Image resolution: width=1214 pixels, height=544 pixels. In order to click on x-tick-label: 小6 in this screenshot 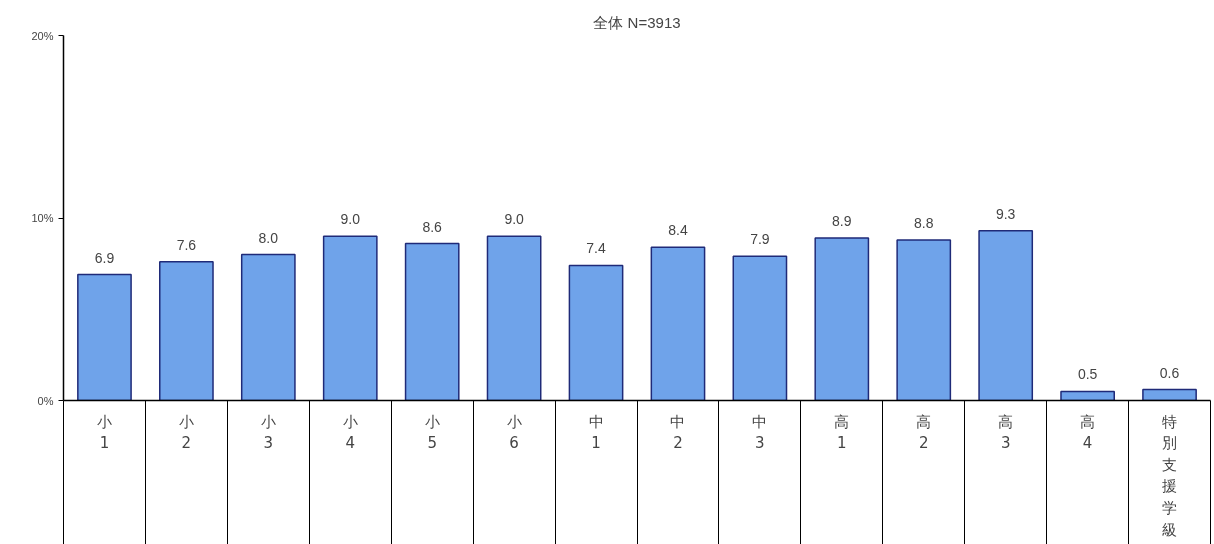, I will do `click(514, 432)`.